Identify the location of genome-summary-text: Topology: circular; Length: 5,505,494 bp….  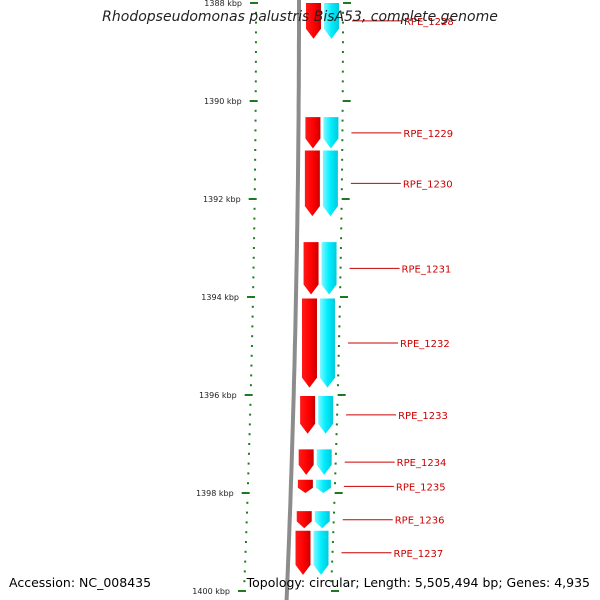
(418, 582).